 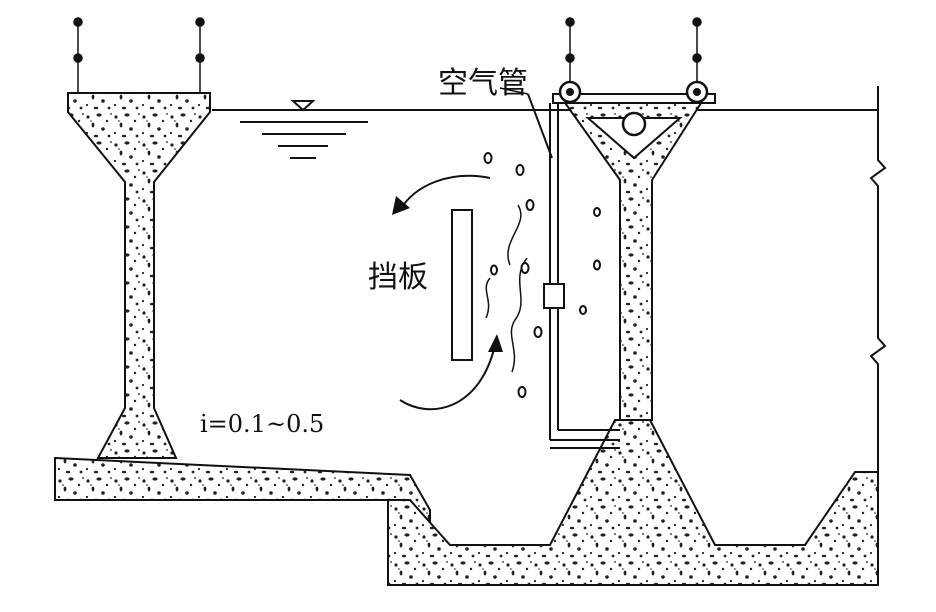 What do you see at coordinates (542, 275) in the screenshot?
I see `air-bubbles` at bounding box center [542, 275].